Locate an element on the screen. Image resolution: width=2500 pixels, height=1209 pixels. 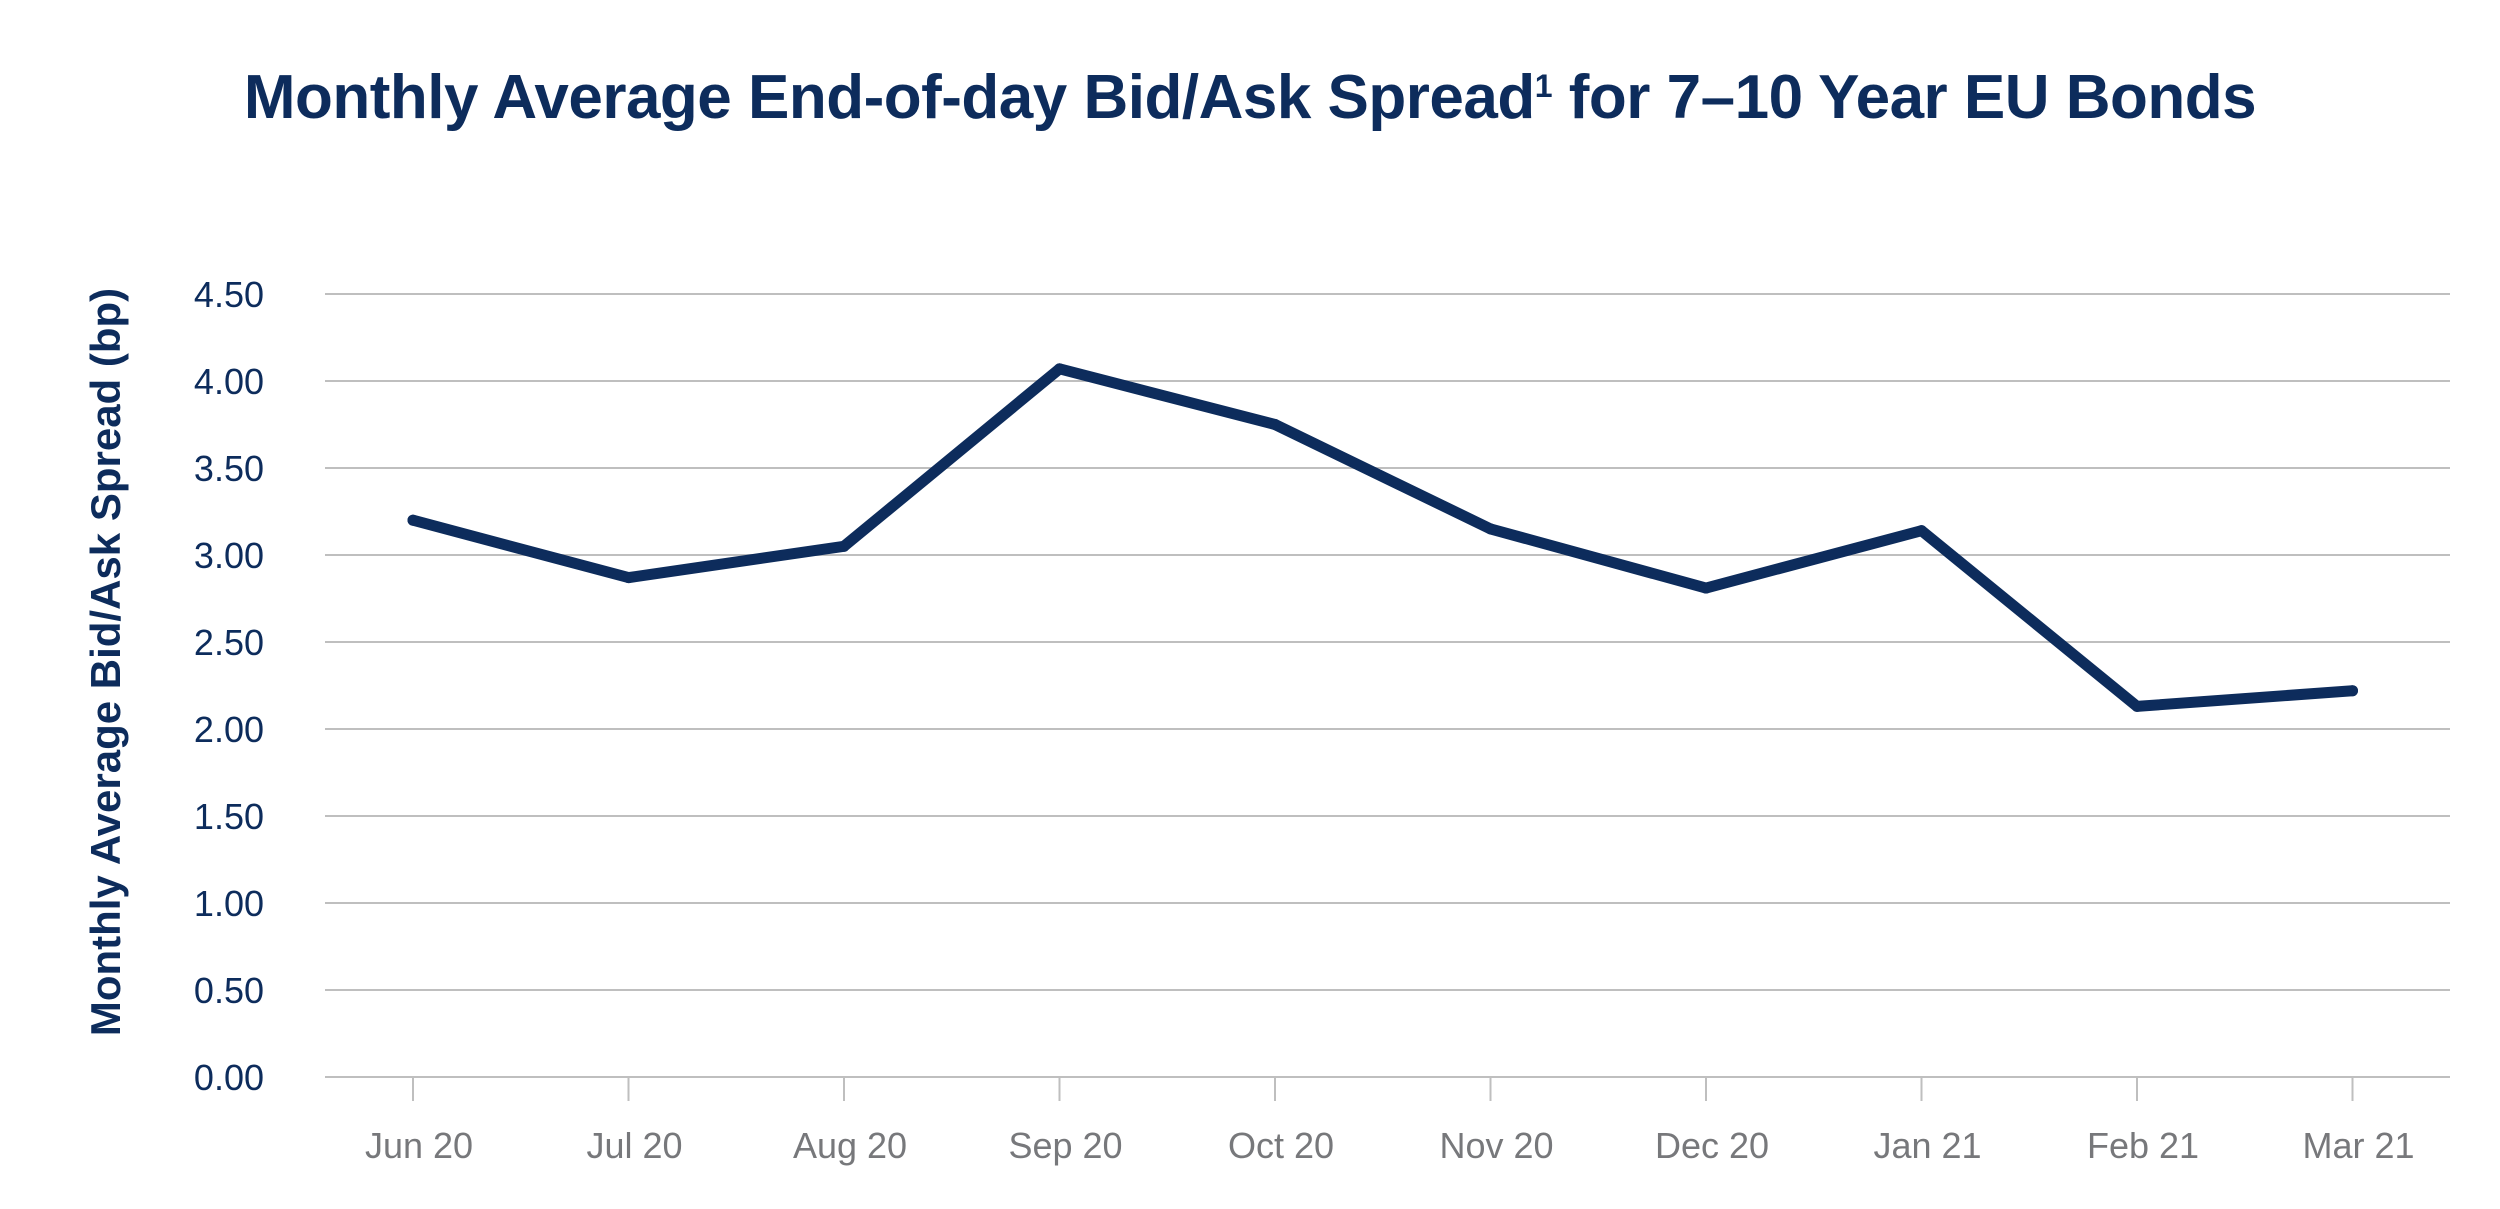
y-tick-label: 3.50 is located at coordinates (229, 468).